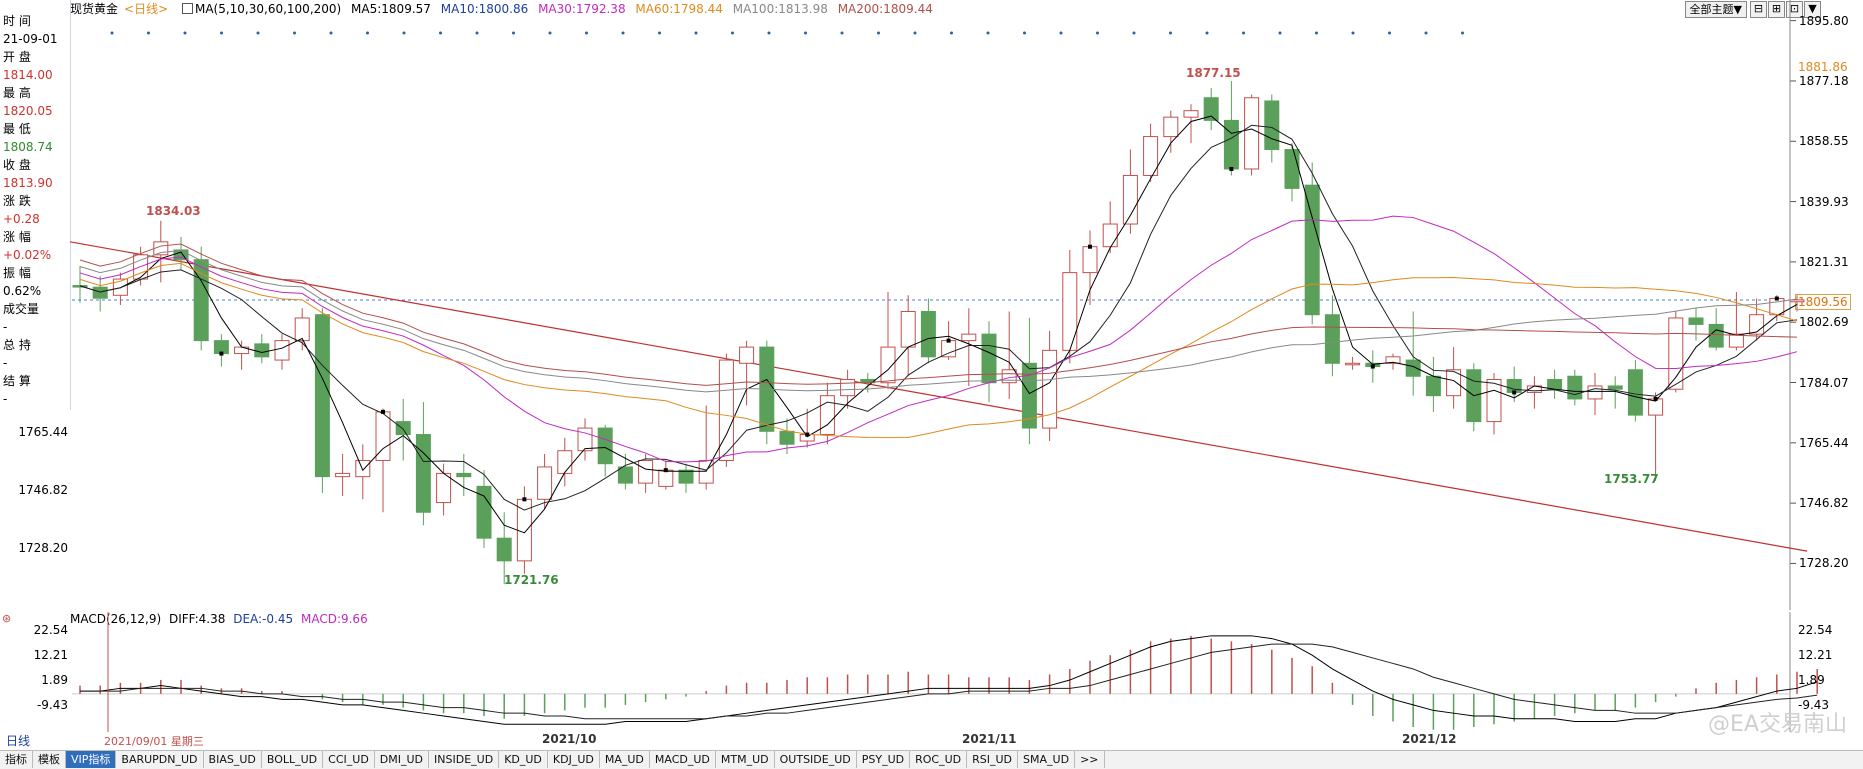 The image size is (1863, 769). Describe the element at coordinates (233, 759) in the screenshot. I see `tab-bias: BIAS_UD` at that location.